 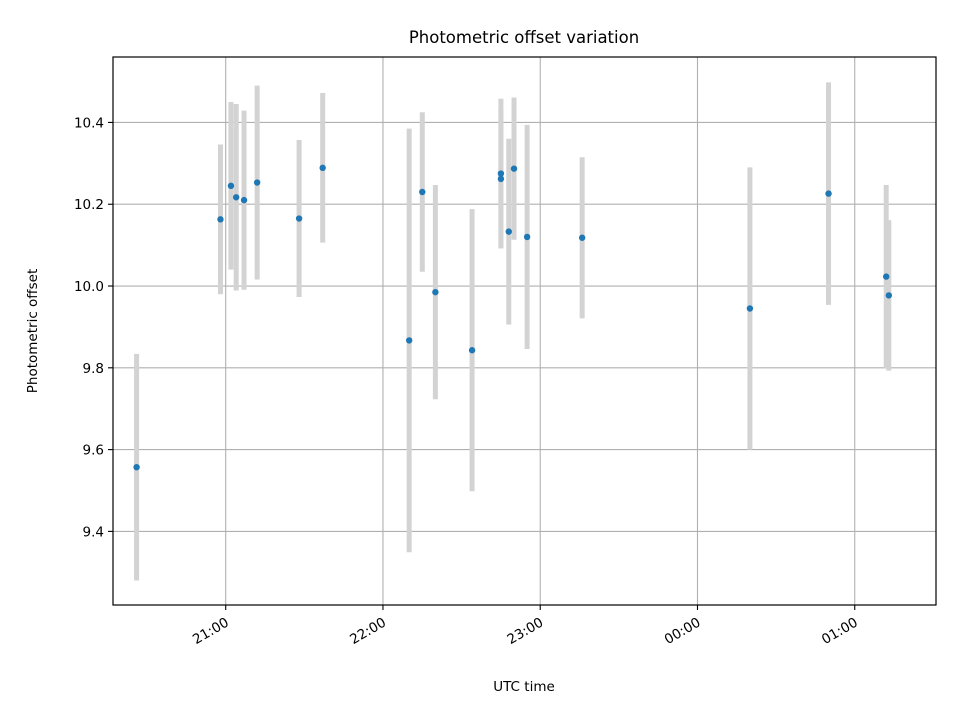 I want to click on y-tick-label: 10.4, so click(x=89, y=123).